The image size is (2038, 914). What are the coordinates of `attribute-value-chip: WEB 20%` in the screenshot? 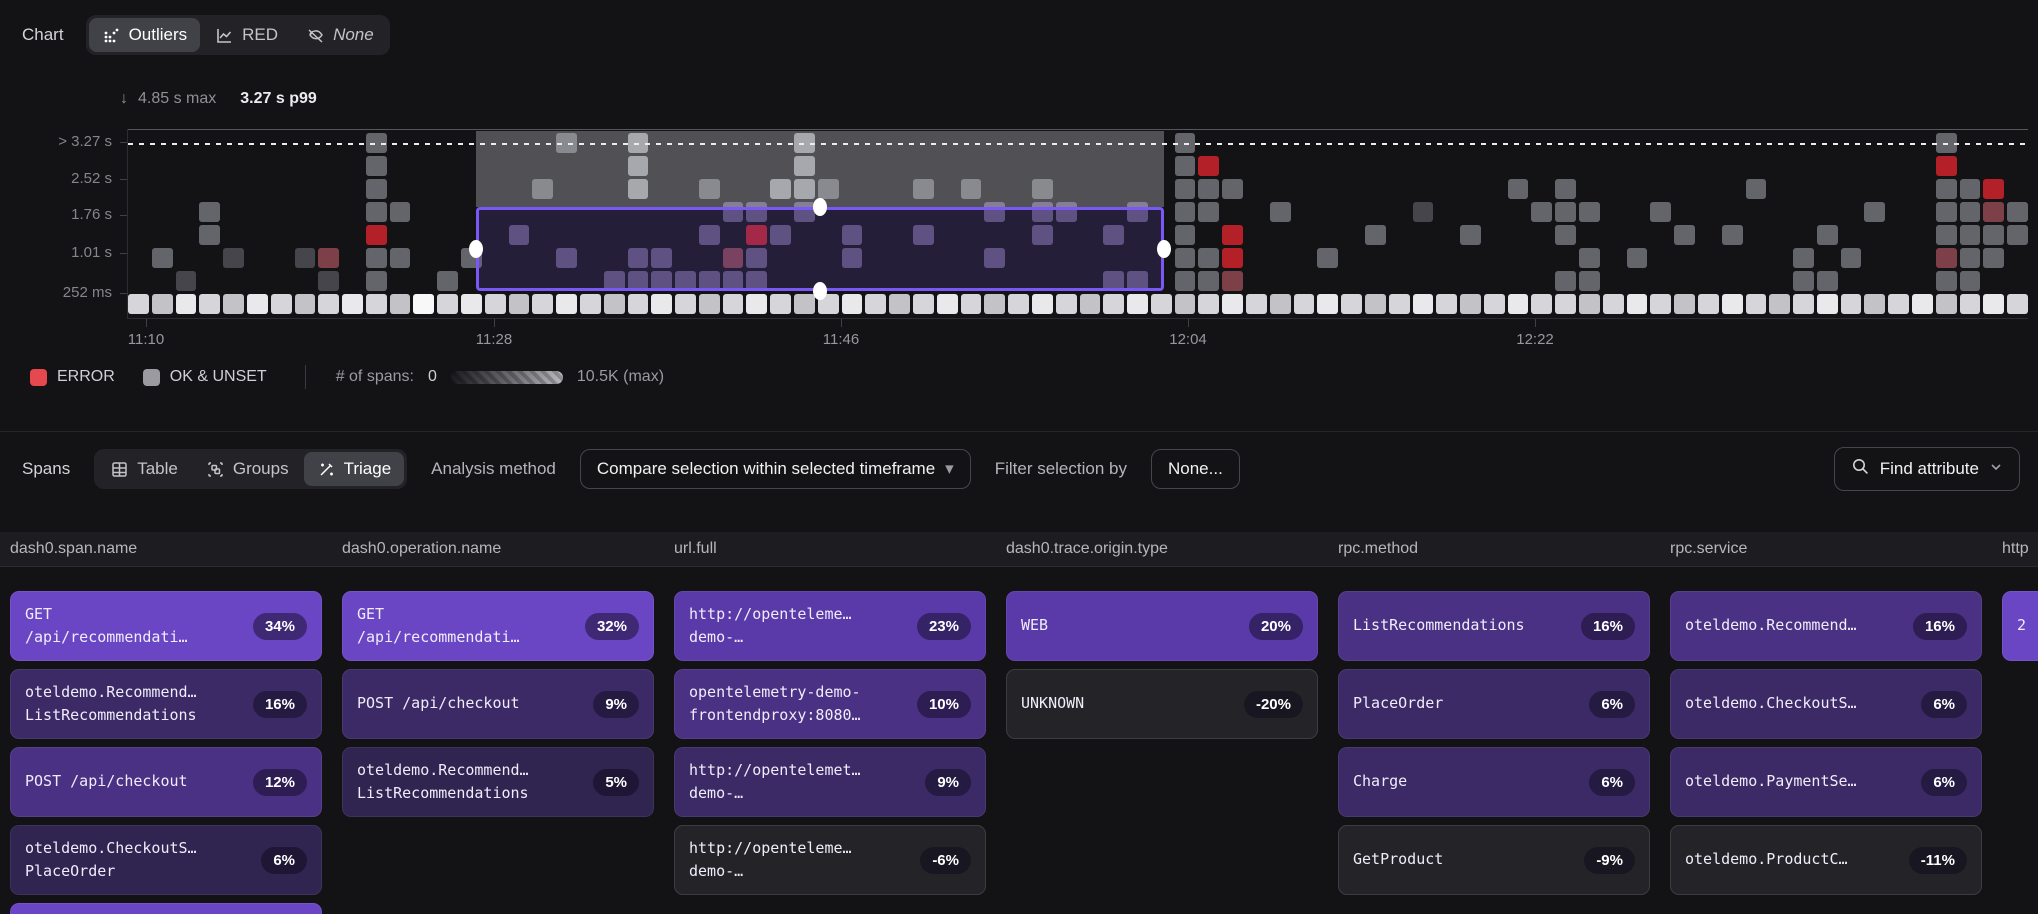 It's located at (1162, 626).